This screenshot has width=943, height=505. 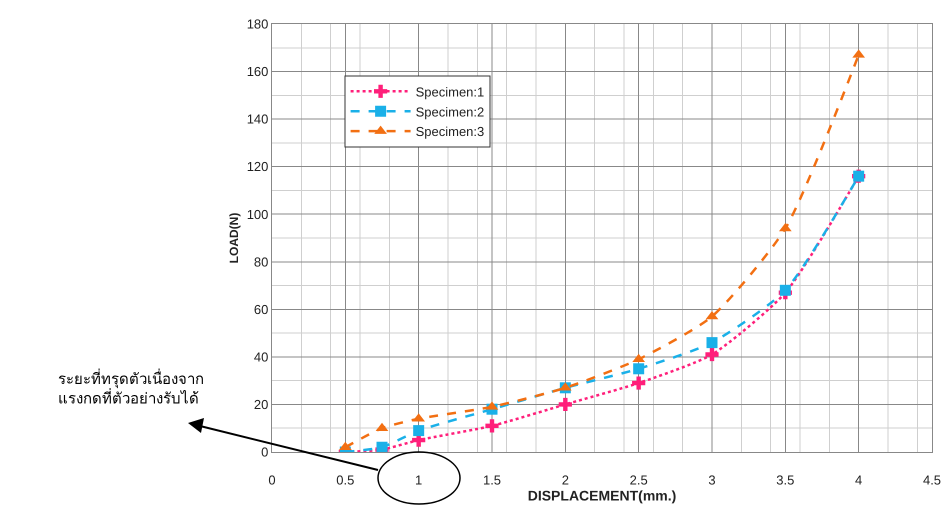 I want to click on text: ระยะที่ทรุดตัวเนื่องจาก แรงกดที่ตัวอย่างรับได้, so click(x=131, y=388).